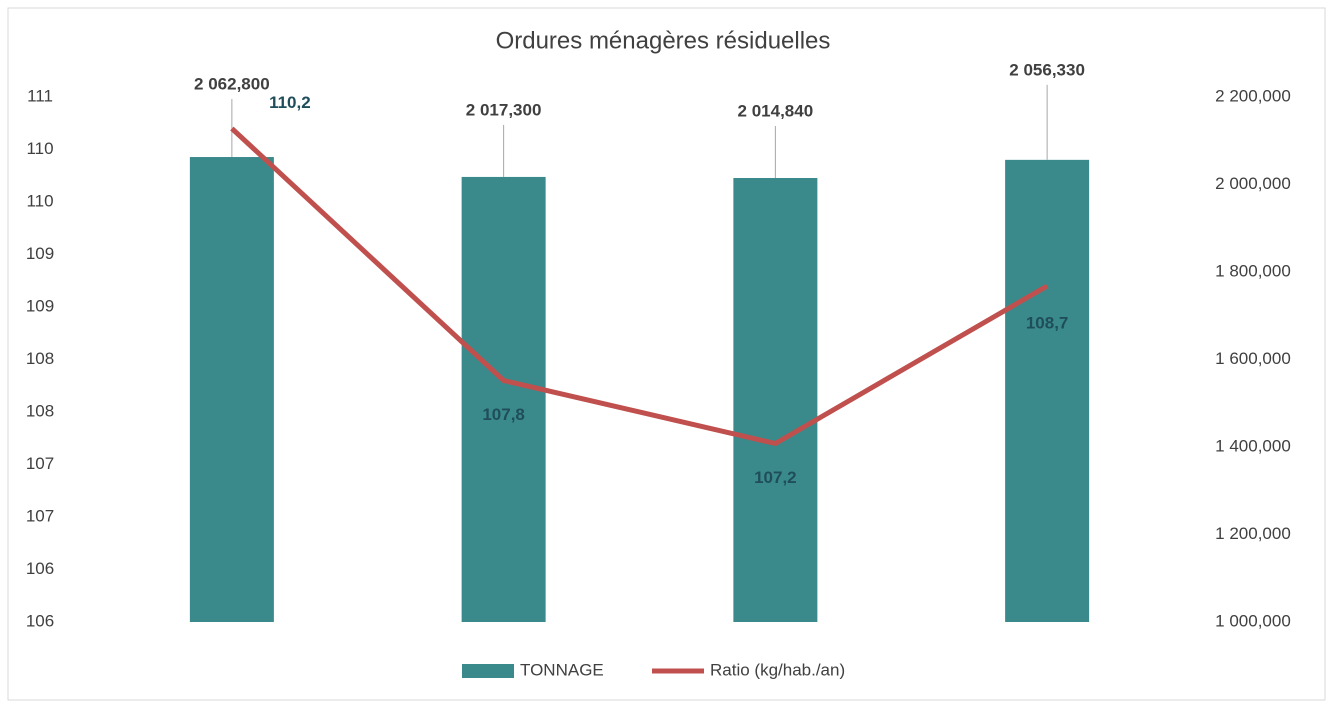  Describe the element at coordinates (232, 84) in the screenshot. I see `data-label: 2 062,800` at that location.